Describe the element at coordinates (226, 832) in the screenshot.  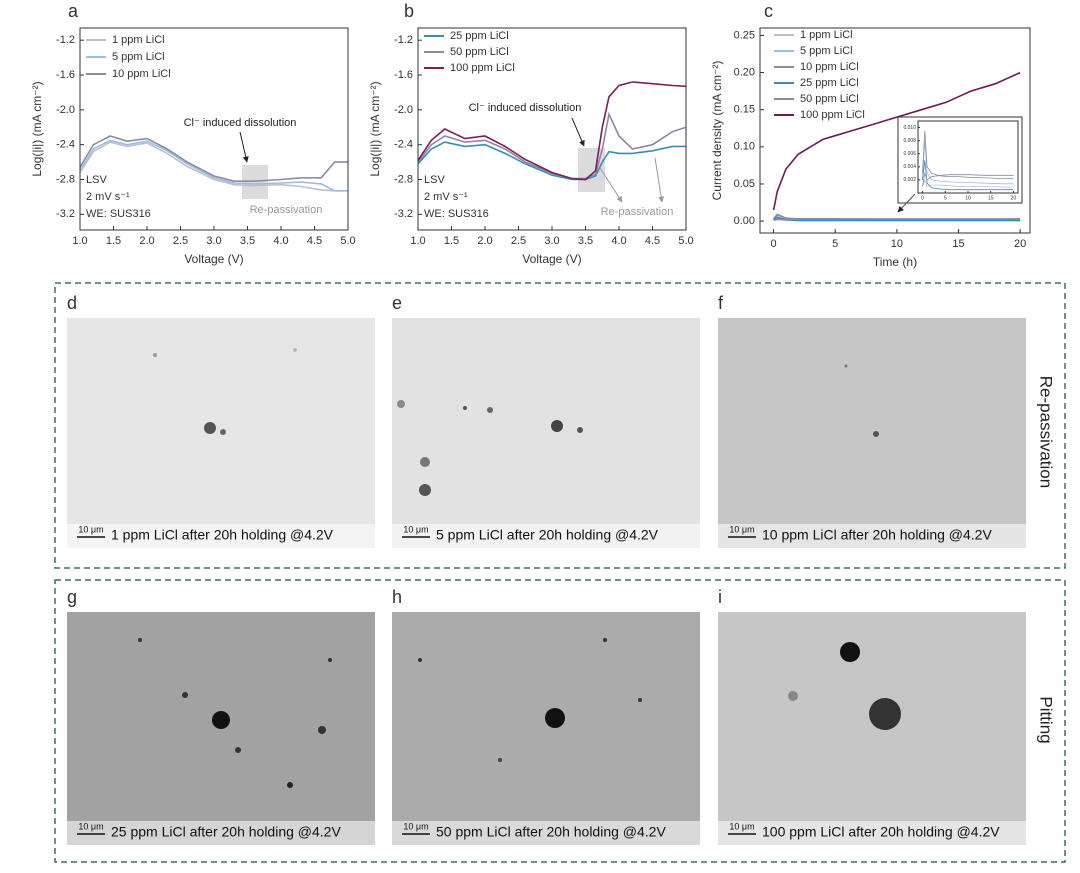
I see `caption: 25 ppm LiCl after 20h holding @4.2V` at that location.